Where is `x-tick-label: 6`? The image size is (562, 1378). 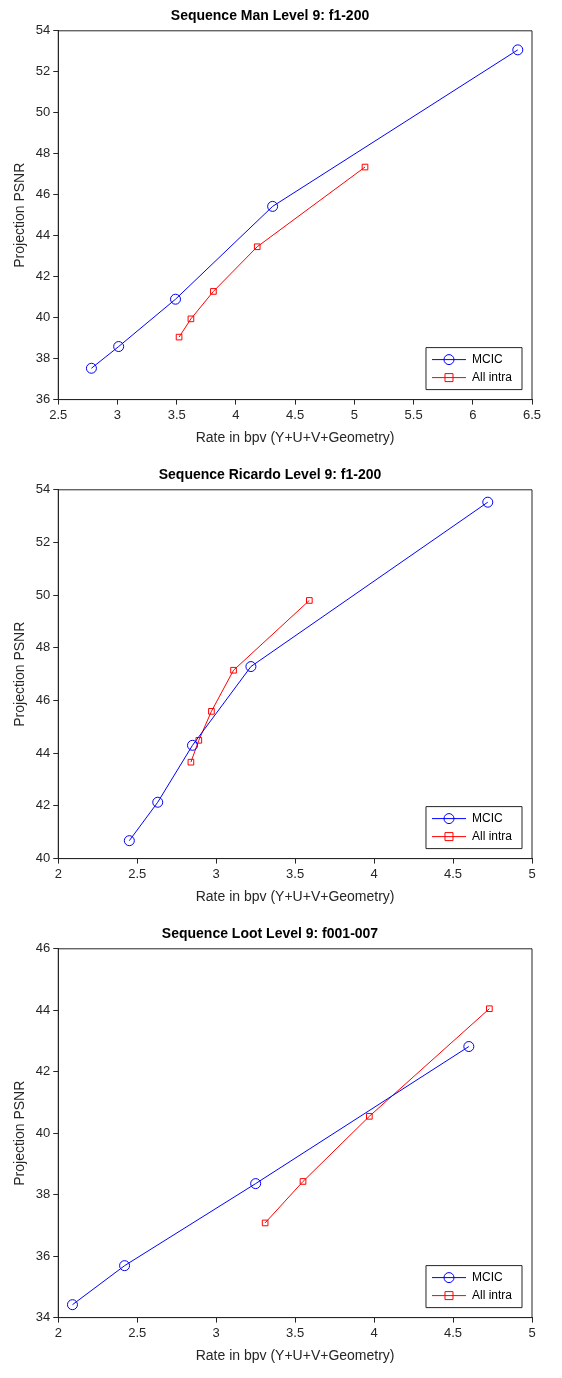 x-tick-label: 6 is located at coordinates (473, 414).